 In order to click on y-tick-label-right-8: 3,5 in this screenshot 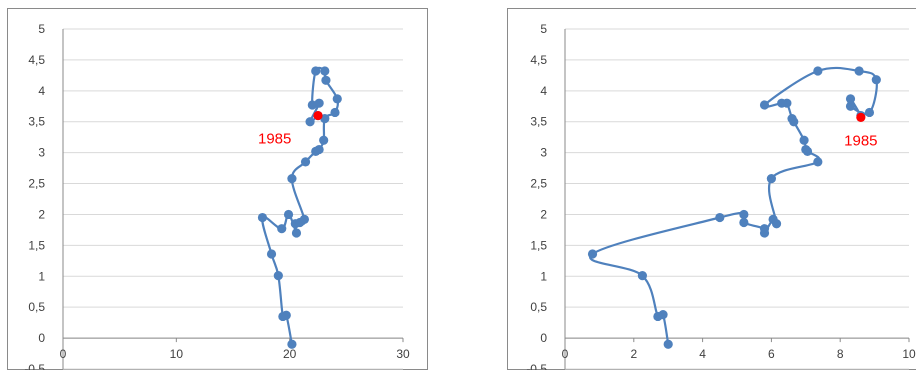, I will do `click(538, 122)`.